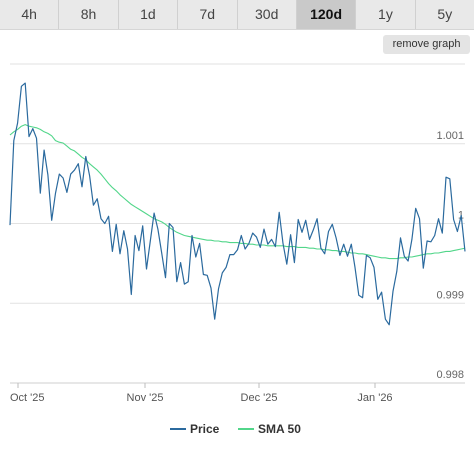 The width and height of the screenshot is (474, 455). What do you see at coordinates (444, 14) in the screenshot?
I see `tab-5y: 5y` at bounding box center [444, 14].